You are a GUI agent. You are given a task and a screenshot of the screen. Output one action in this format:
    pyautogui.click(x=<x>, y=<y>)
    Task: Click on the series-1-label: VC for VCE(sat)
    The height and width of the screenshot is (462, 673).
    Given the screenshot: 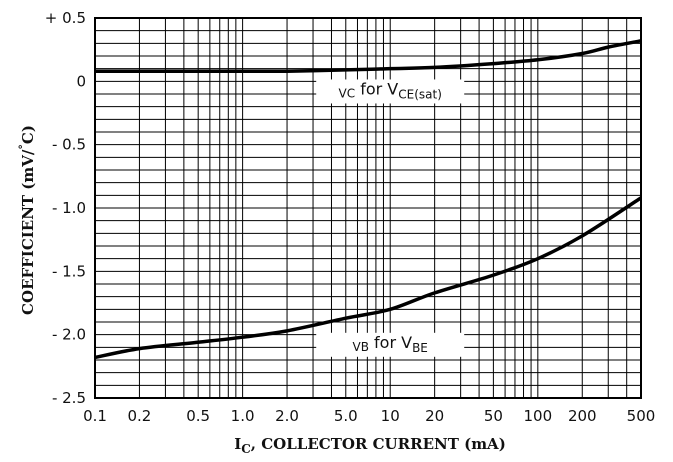 What is the action you would take?
    pyautogui.click(x=390, y=90)
    